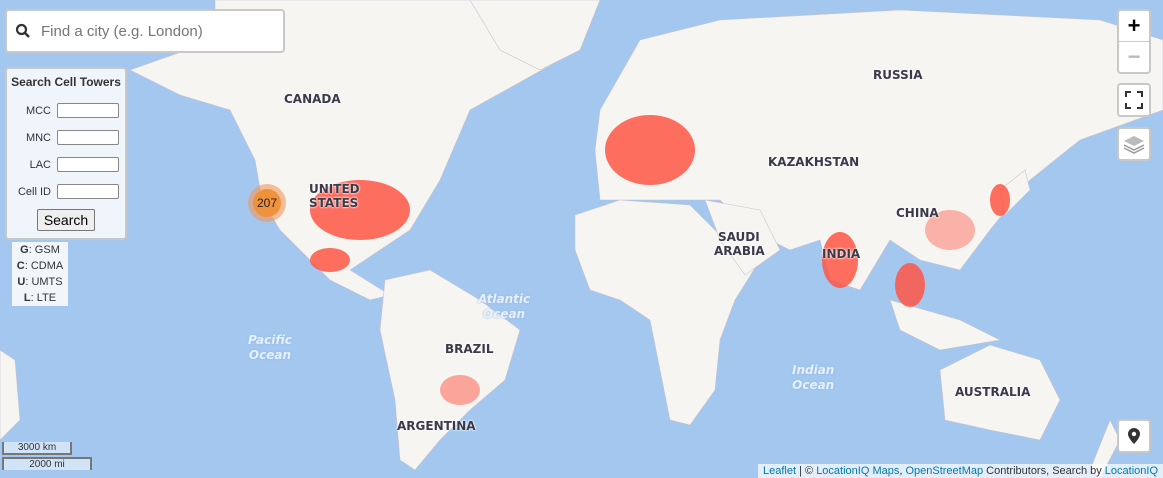 The height and width of the screenshot is (478, 1163). What do you see at coordinates (436, 426) in the screenshot?
I see `label-argentina: ARGENTINA` at bounding box center [436, 426].